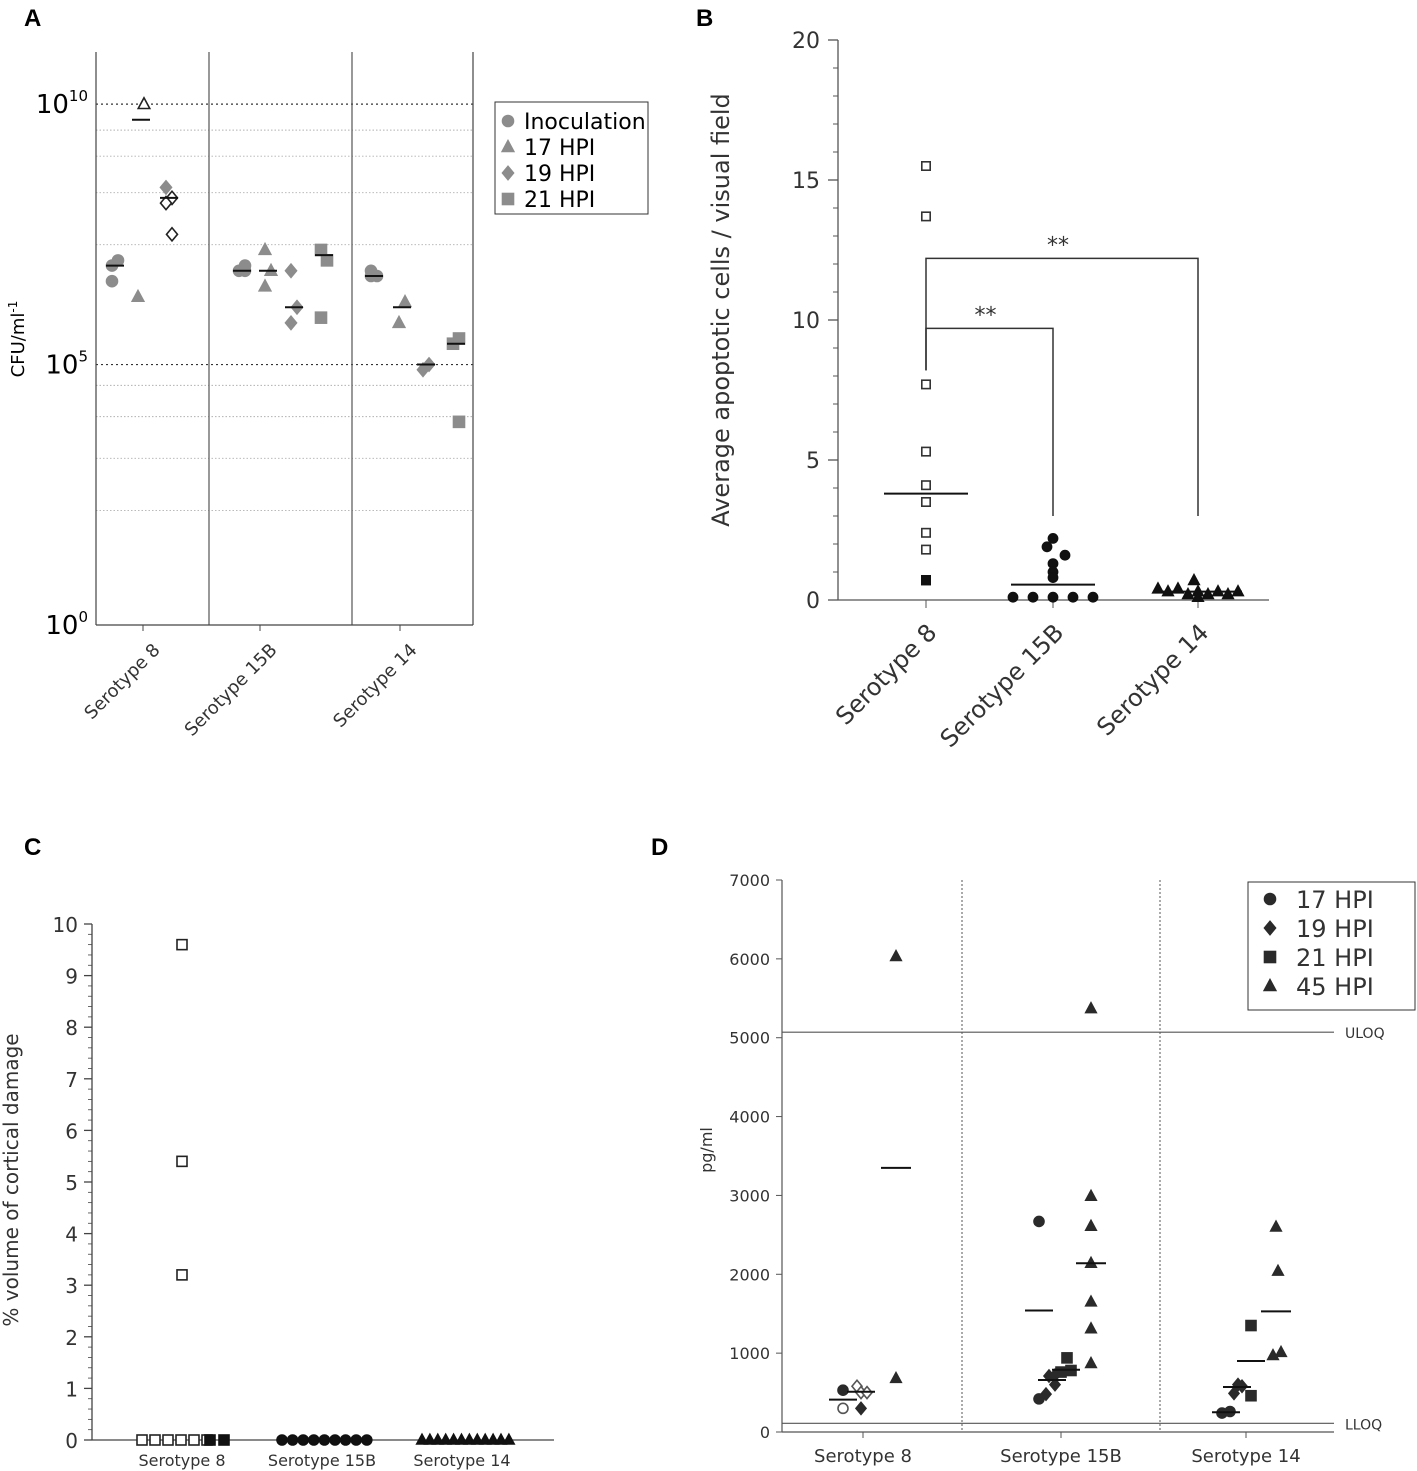  What do you see at coordinates (806, 41) in the screenshot?
I see `y-tick-label: 20` at bounding box center [806, 41].